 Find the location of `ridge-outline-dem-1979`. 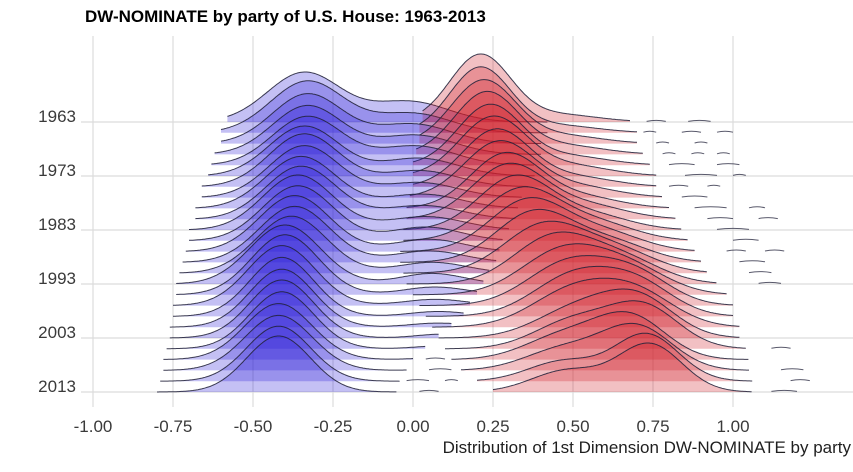

ridge-outline-dem-1979 is located at coordinates (356, 182).